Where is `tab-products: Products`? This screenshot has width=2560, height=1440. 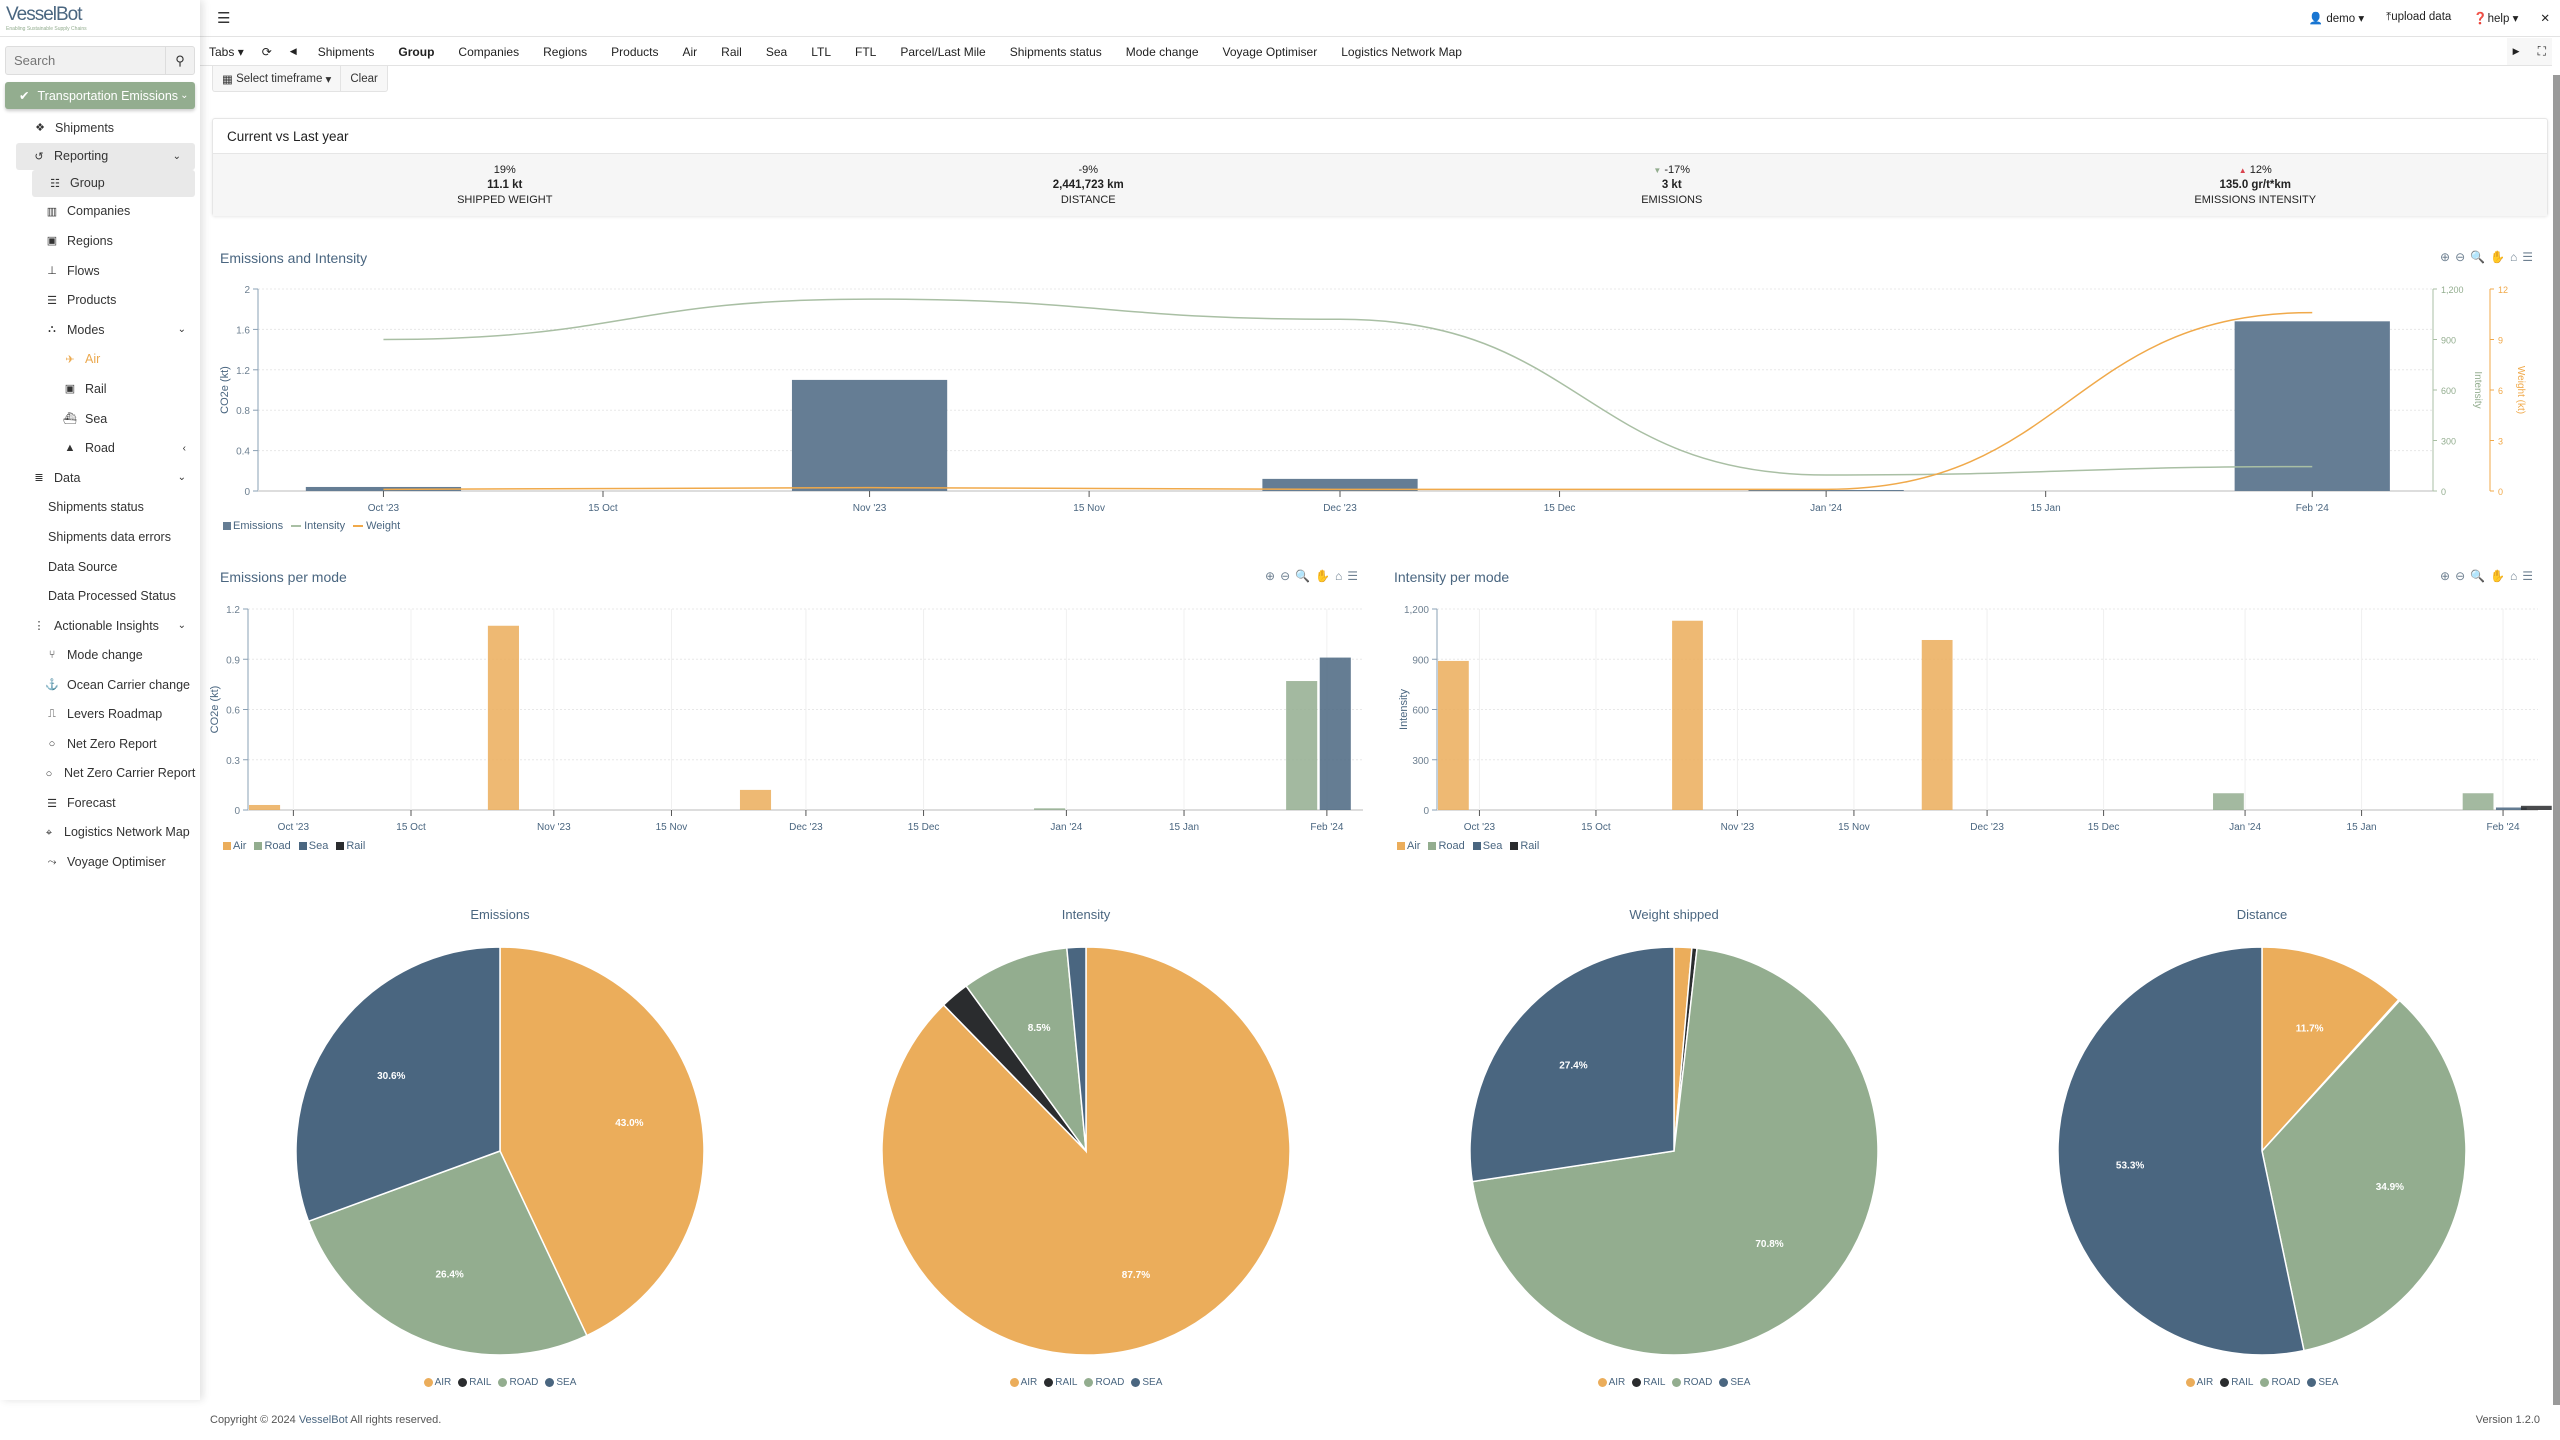
tab-products: Products is located at coordinates (635, 51).